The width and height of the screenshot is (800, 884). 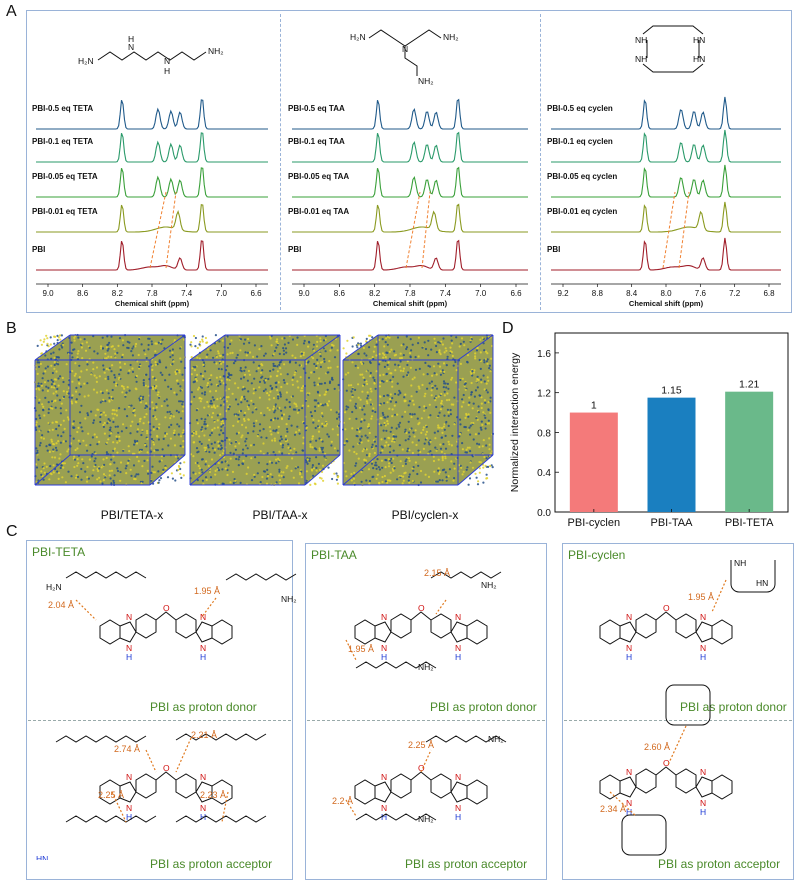 What do you see at coordinates (425, 515) in the screenshot?
I see `cube-label-cyclen: PBI/cyclen-x` at bounding box center [425, 515].